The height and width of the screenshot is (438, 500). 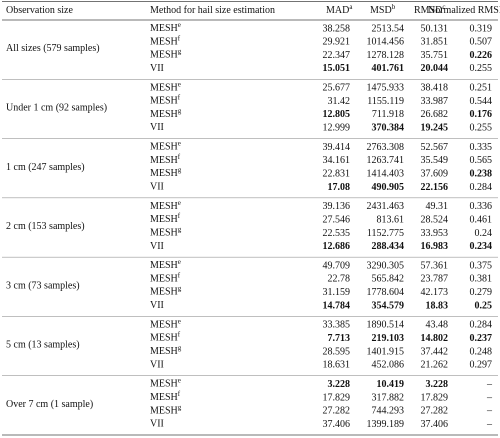 I want to click on cell-value: 33.953, so click(x=435, y=233).